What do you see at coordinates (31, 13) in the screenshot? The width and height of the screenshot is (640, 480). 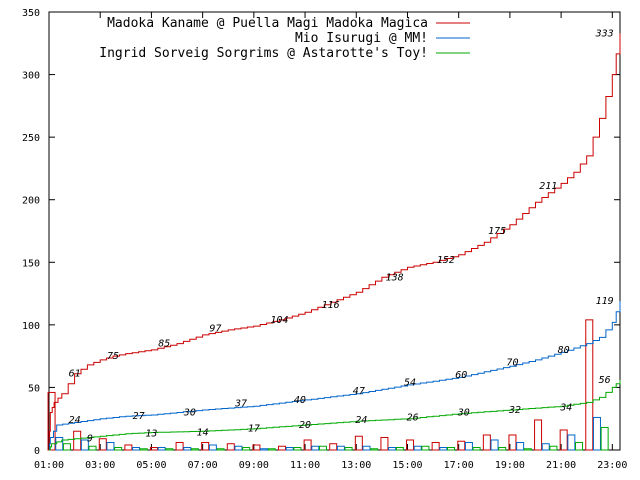 I see `y-tick-label: 350` at bounding box center [31, 13].